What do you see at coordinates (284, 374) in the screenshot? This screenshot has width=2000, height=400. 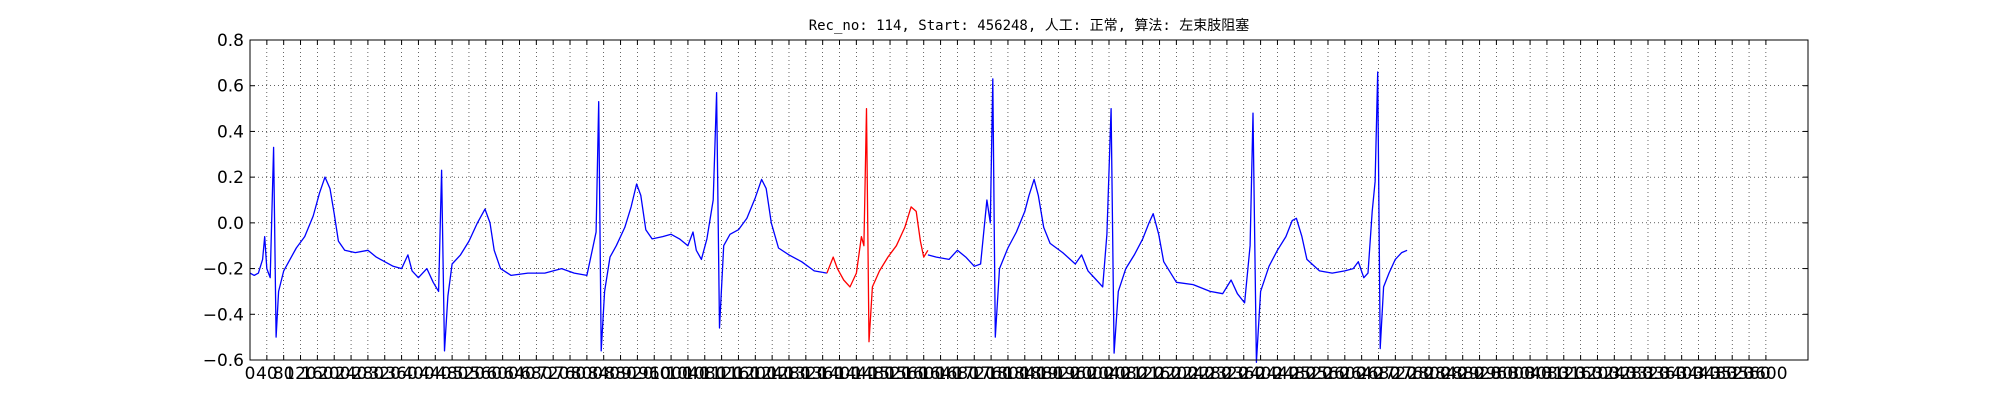 I see `x-tick-label: 80` at bounding box center [284, 374].